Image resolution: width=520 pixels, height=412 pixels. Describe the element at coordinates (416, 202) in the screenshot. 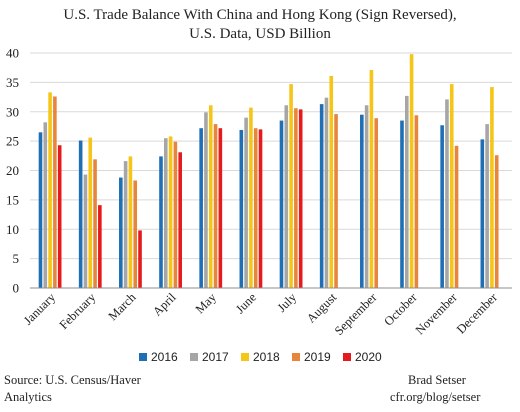

I see `bar-2019-october` at that location.